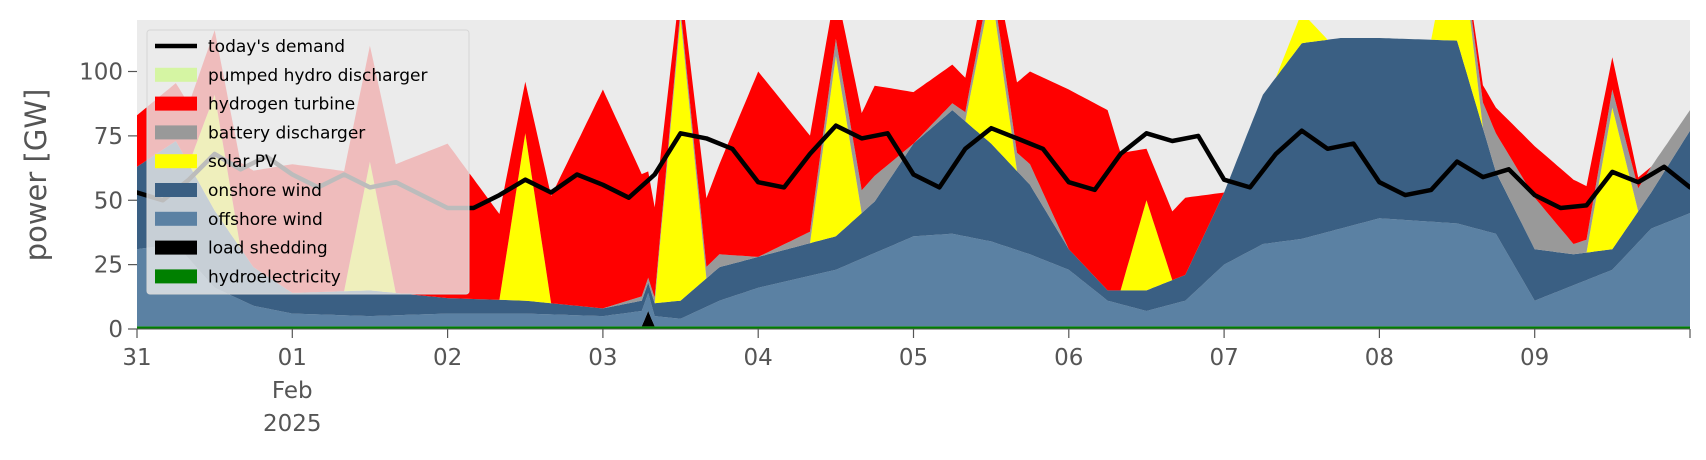  What do you see at coordinates (101, 73) in the screenshot?
I see `y-tick-label: 100` at bounding box center [101, 73].